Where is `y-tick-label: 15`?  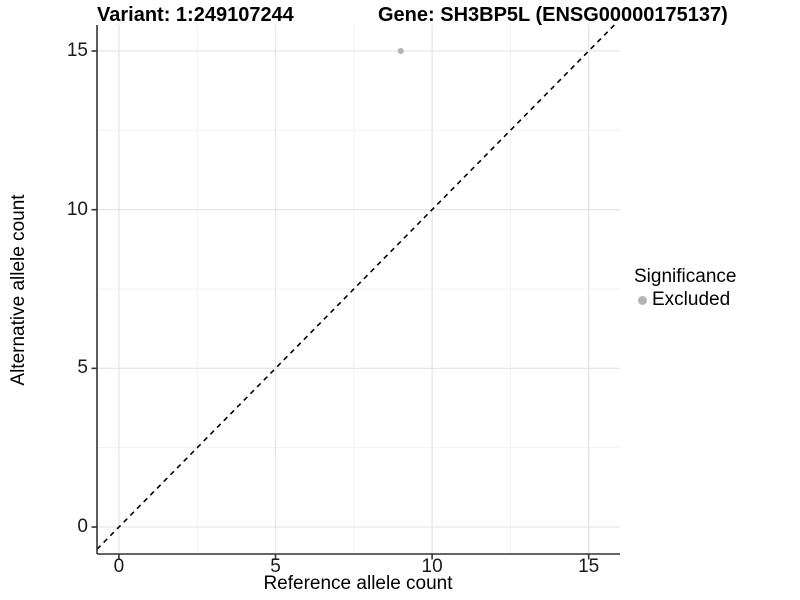
y-tick-label: 15 is located at coordinates (77, 51).